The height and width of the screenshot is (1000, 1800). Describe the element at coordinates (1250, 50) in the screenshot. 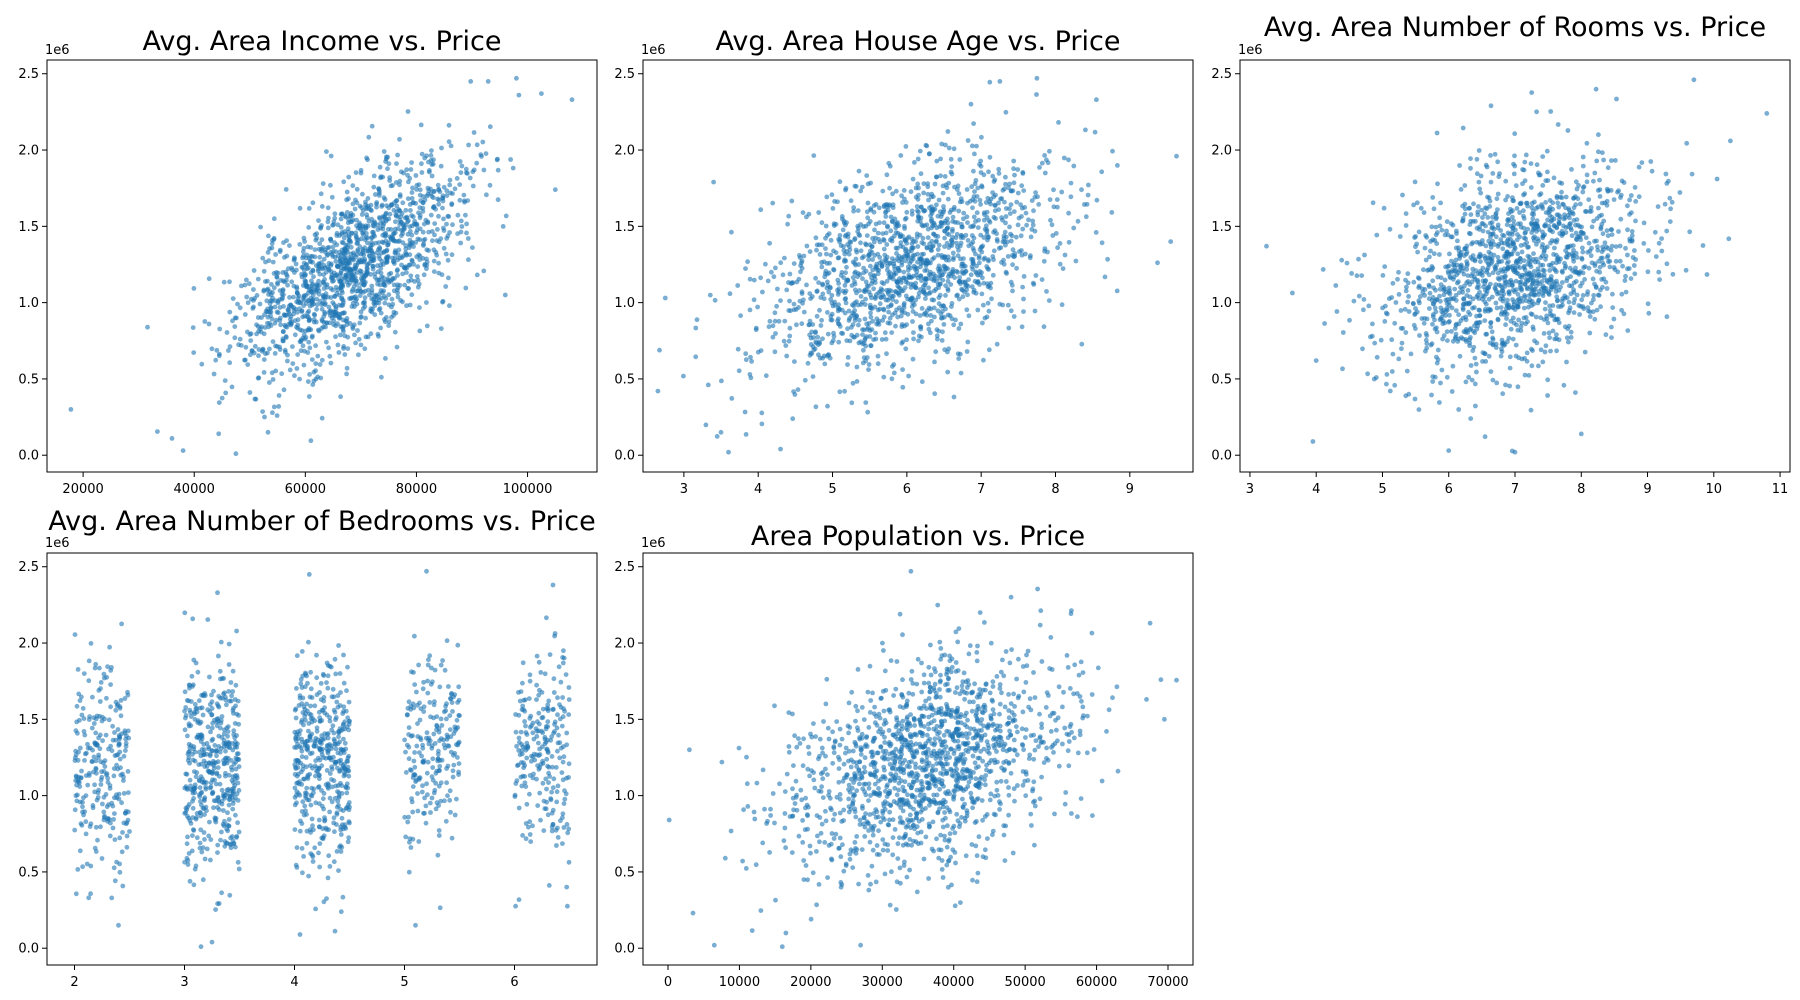

I see `y-axis-offset-label: 1e6` at that location.